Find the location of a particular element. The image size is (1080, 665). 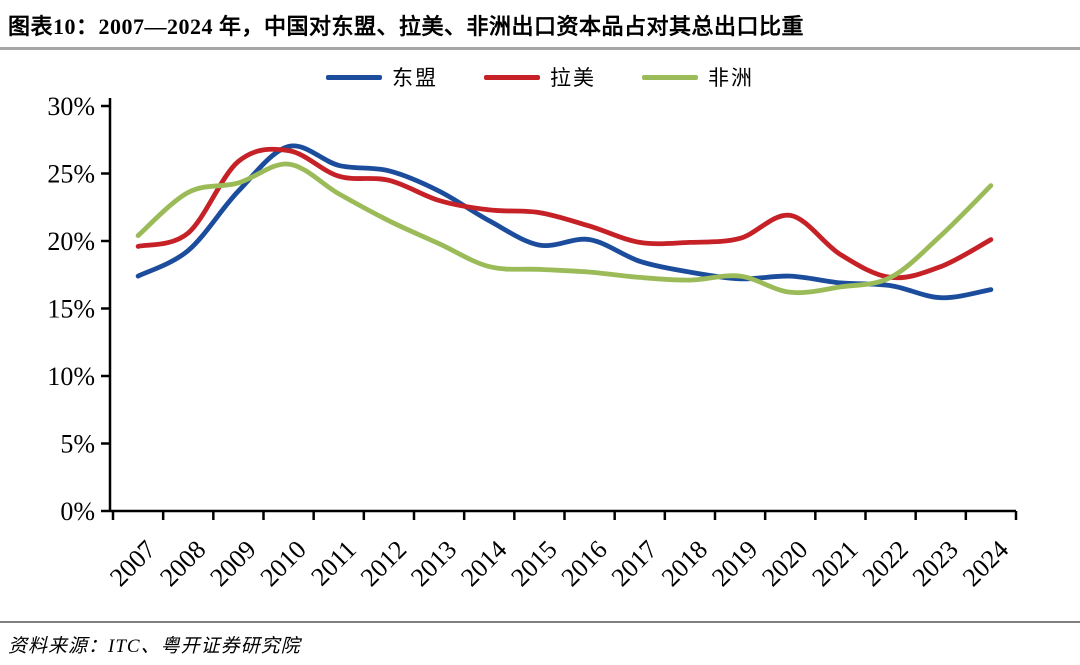

x-tick-label: 2017 is located at coordinates (634, 563).